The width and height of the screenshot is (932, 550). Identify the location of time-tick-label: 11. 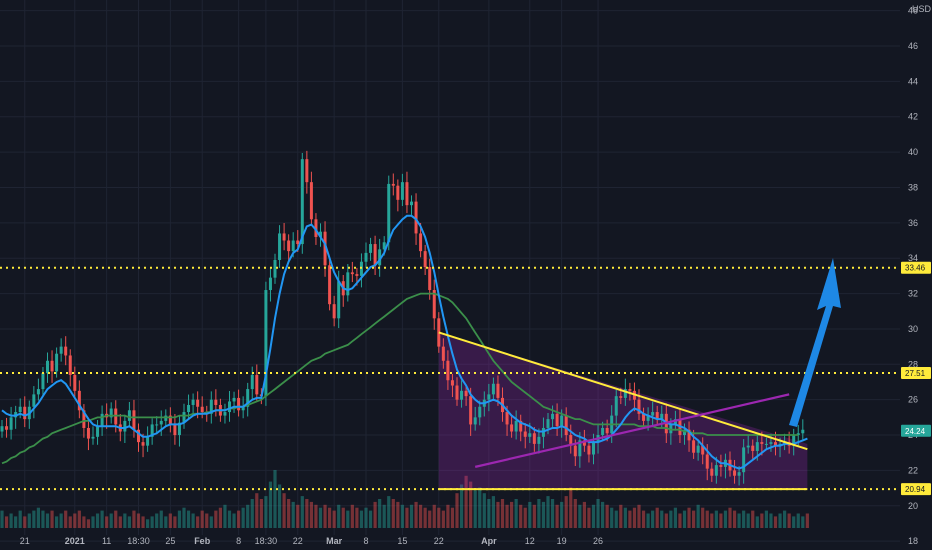
(106, 541).